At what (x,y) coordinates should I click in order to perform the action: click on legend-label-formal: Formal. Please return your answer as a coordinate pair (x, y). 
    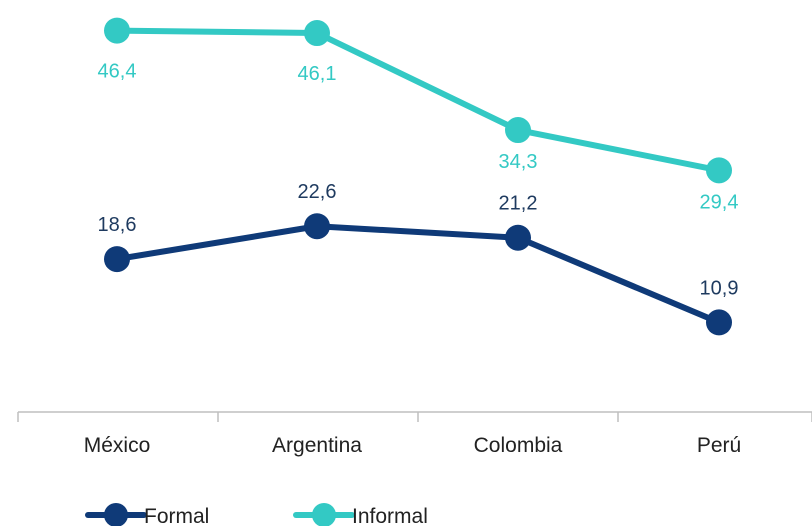
    Looking at the image, I should click on (176, 515).